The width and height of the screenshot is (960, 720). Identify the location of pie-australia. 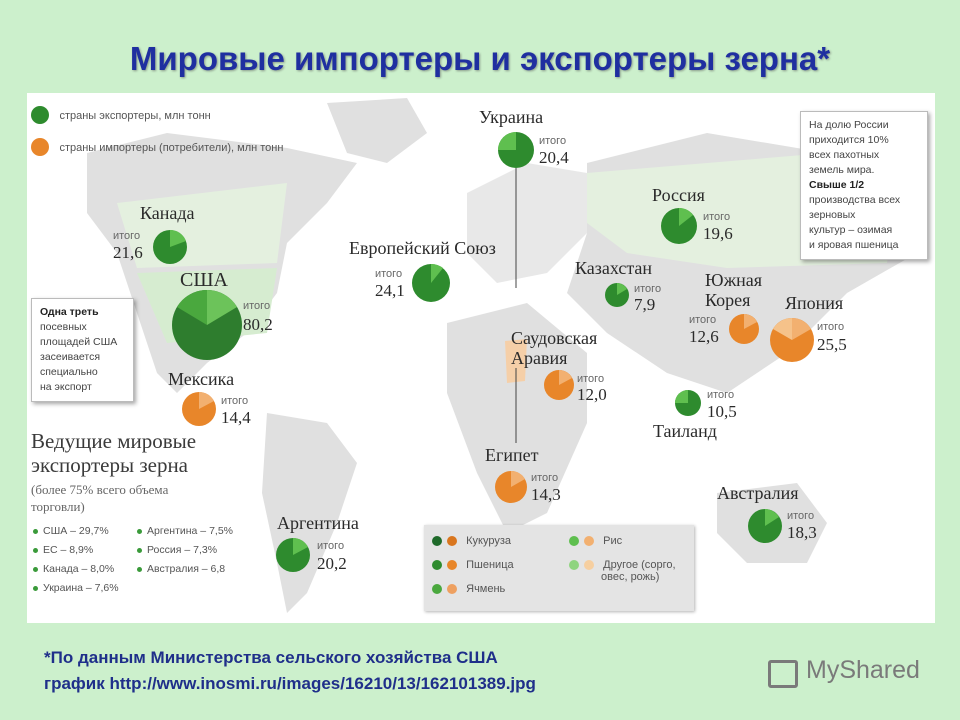
(765, 526).